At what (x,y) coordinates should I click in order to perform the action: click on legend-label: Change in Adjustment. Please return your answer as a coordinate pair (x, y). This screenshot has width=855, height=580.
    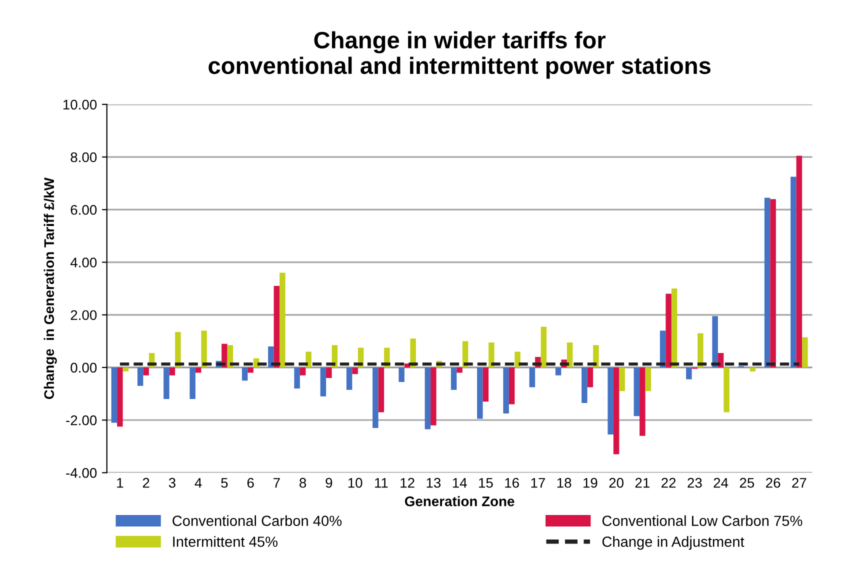
    Looking at the image, I should click on (673, 543).